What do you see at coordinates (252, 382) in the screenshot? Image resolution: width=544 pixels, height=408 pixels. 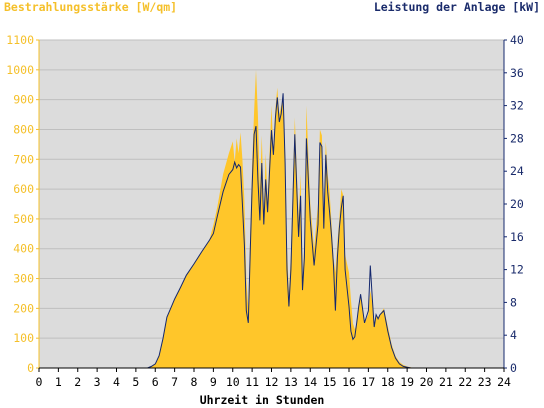 I see `x-tick-label: 11` at bounding box center [252, 382].